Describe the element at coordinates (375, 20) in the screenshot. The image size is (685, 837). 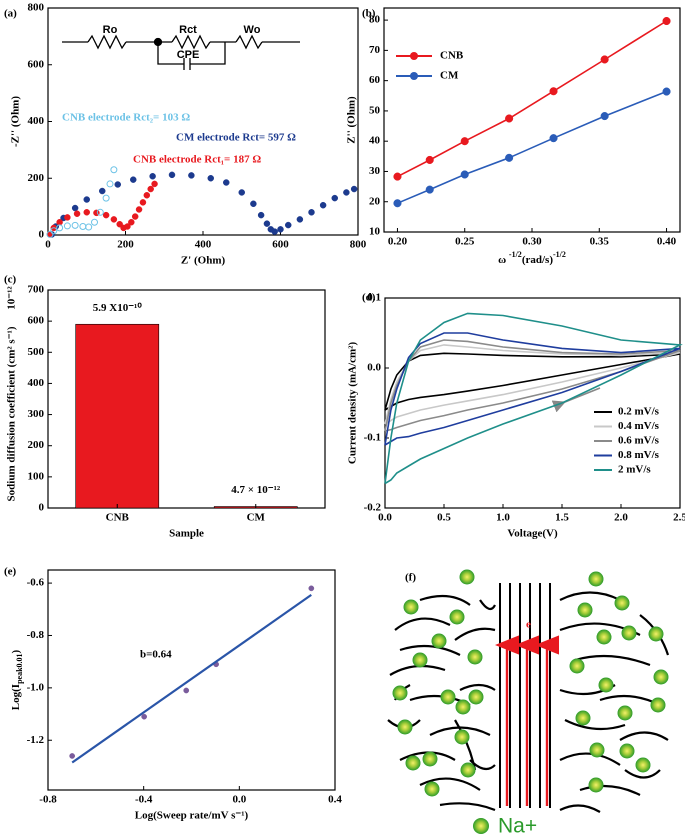
I see `y-tick-label: 80` at that location.